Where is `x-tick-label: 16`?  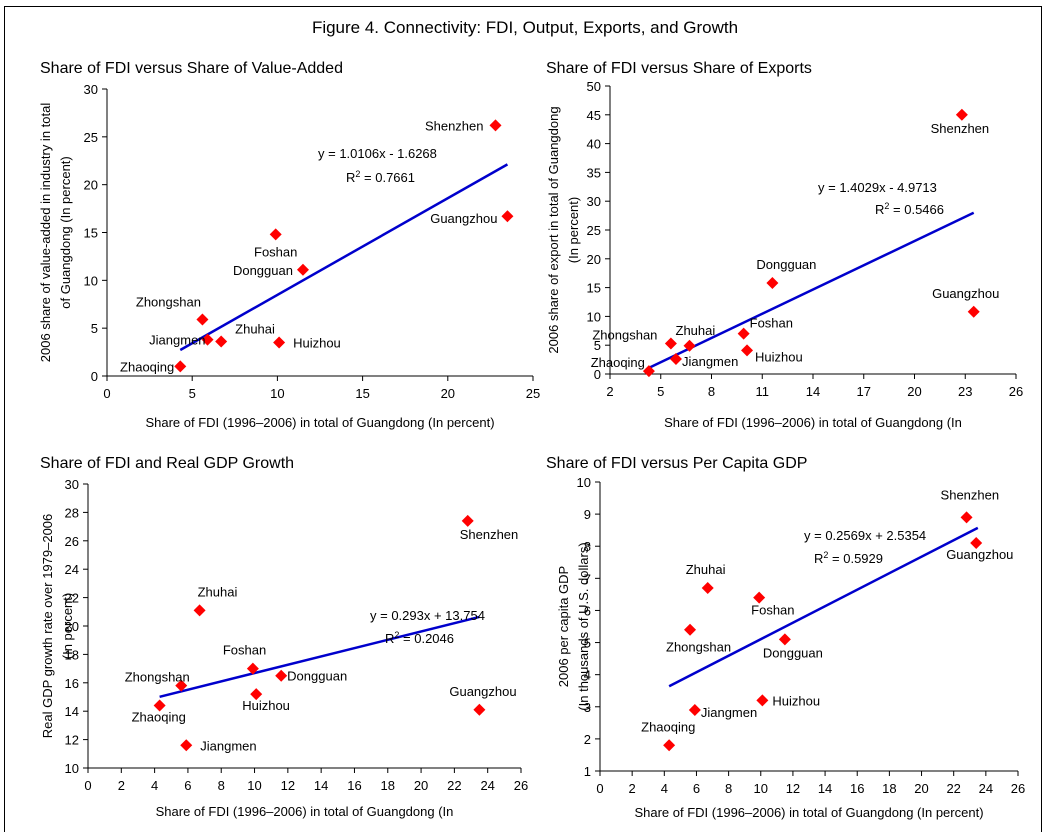 x-tick-label: 16 is located at coordinates (857, 788).